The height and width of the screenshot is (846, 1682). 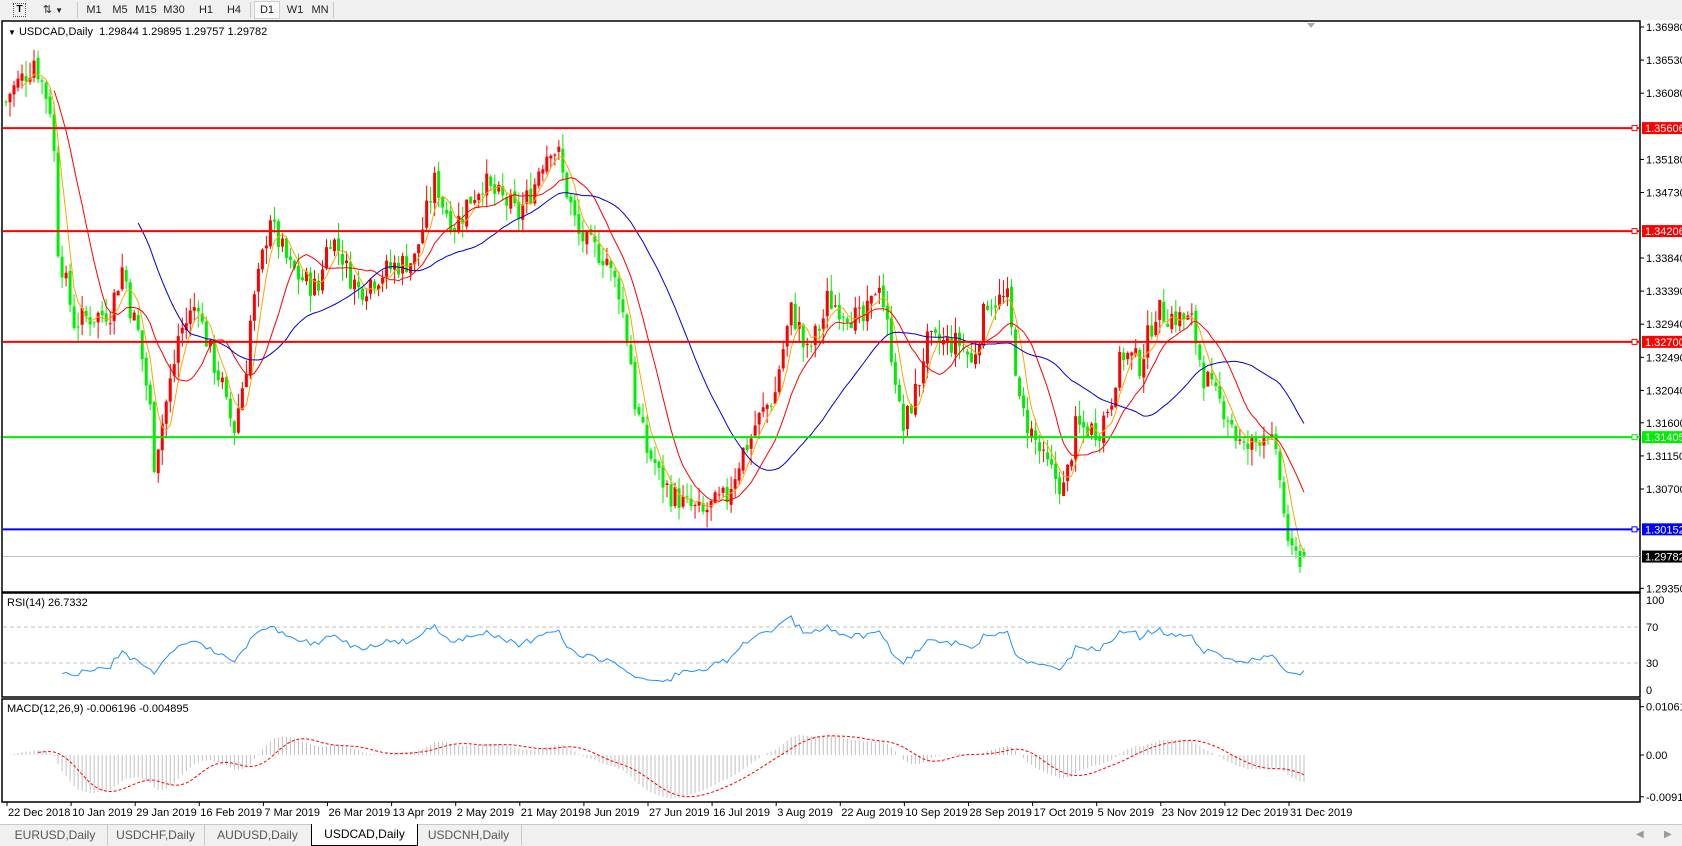 I want to click on timeframe-mn: MN, so click(x=320, y=10).